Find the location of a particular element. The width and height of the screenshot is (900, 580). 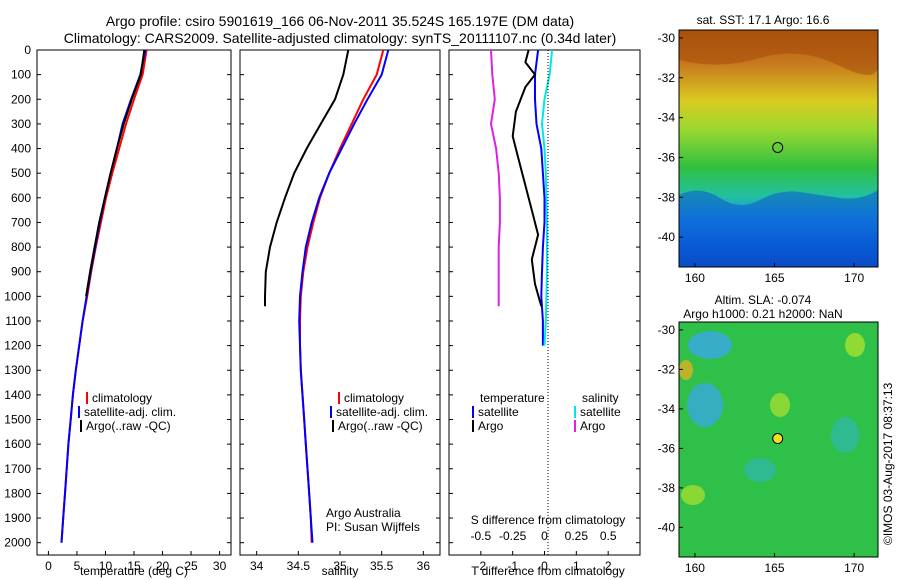

depth-tick-label: 2000 is located at coordinates (17, 543).